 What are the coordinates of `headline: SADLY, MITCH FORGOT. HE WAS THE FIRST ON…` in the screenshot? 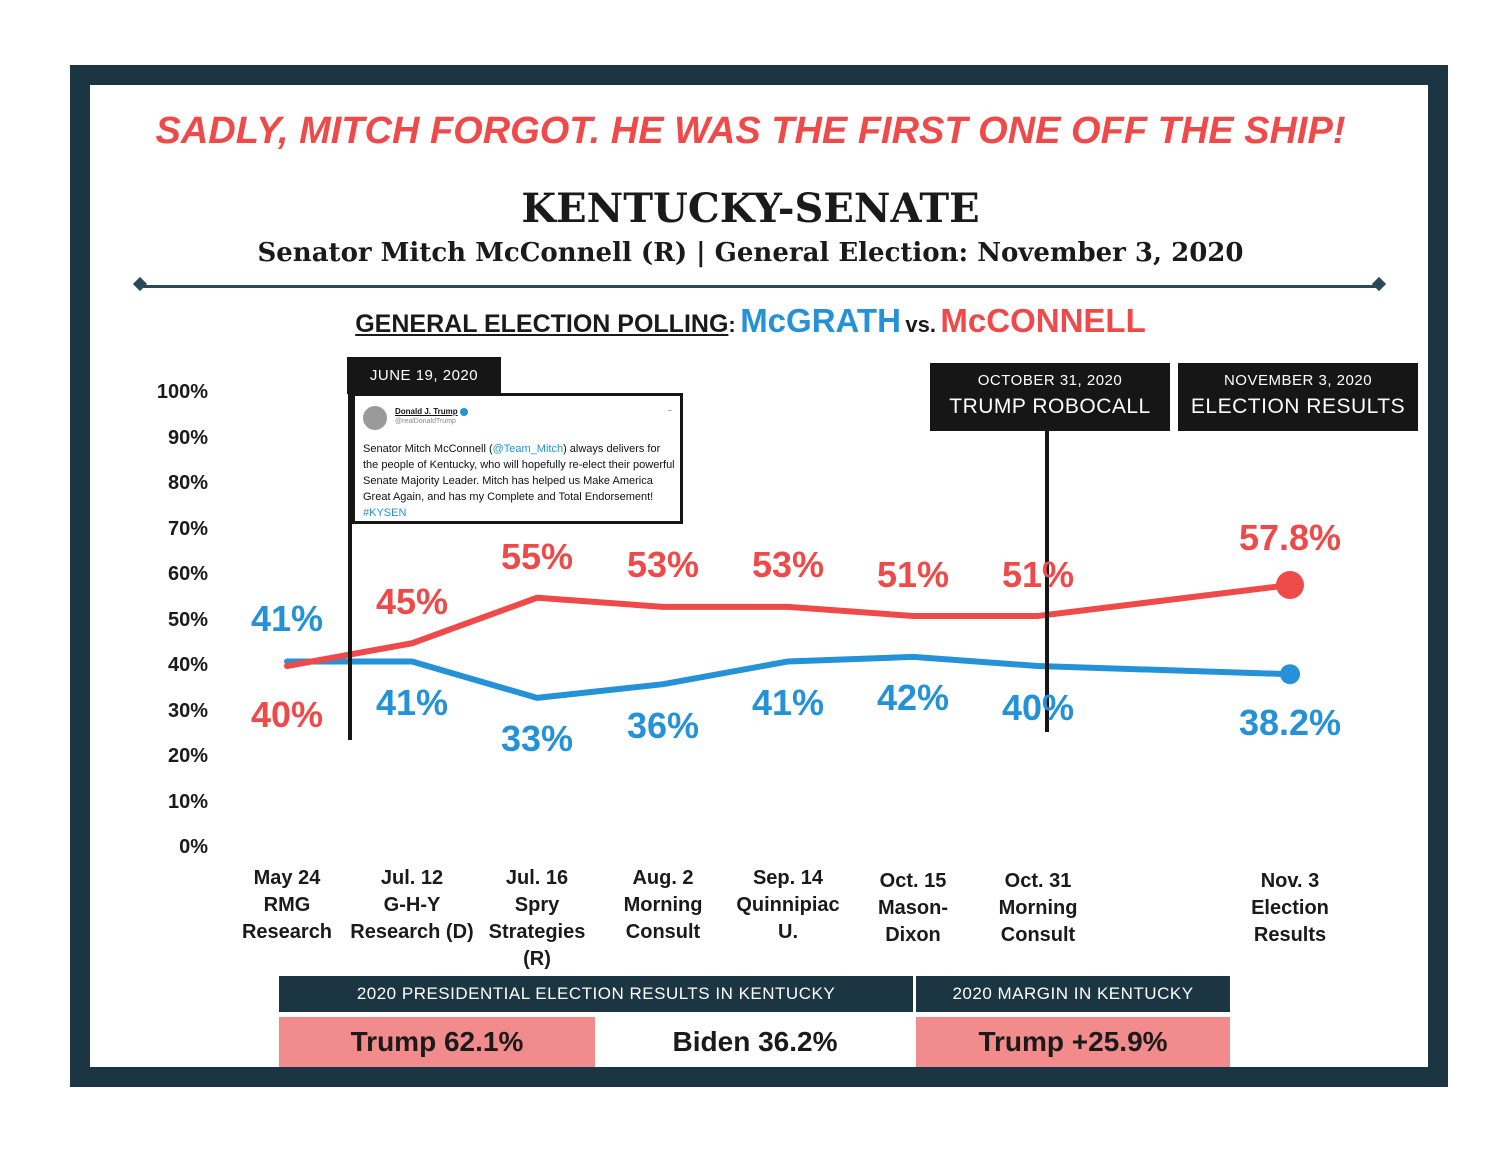 It's located at (750, 131).